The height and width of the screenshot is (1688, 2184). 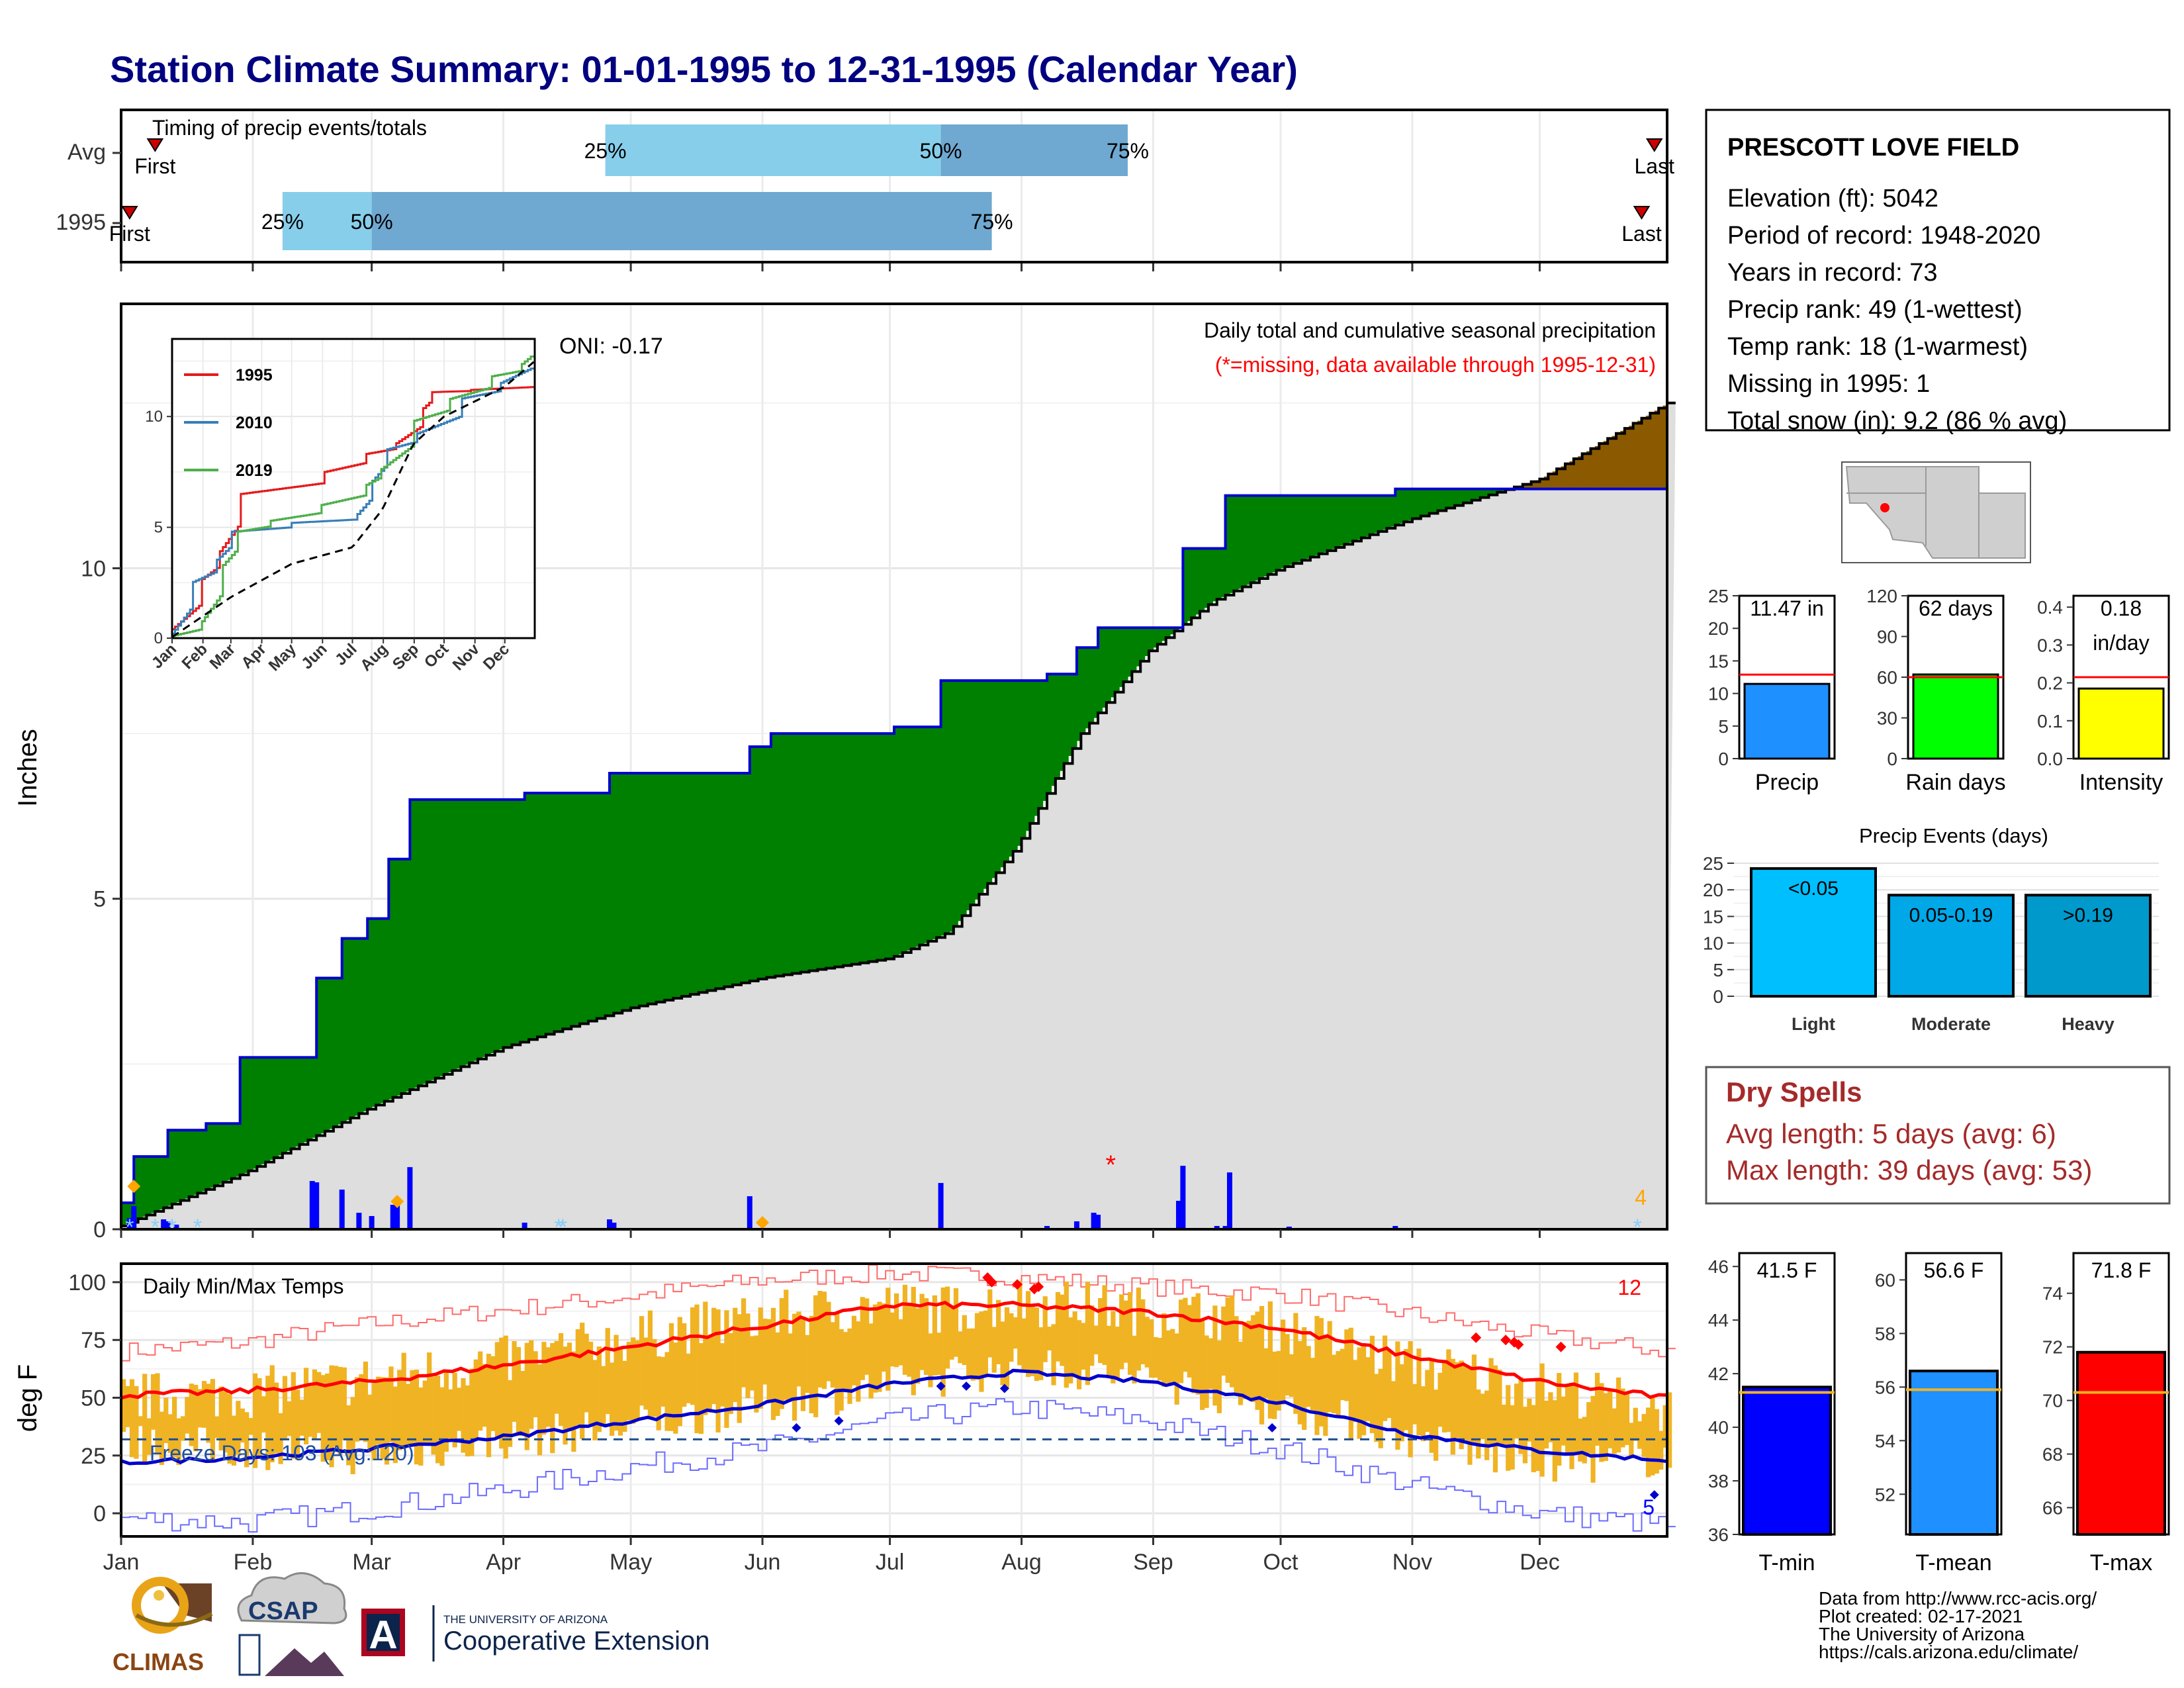 What do you see at coordinates (1897, 421) in the screenshot?
I see `station-info-line: Total snow (in): 9.2 (86 % avg)` at bounding box center [1897, 421].